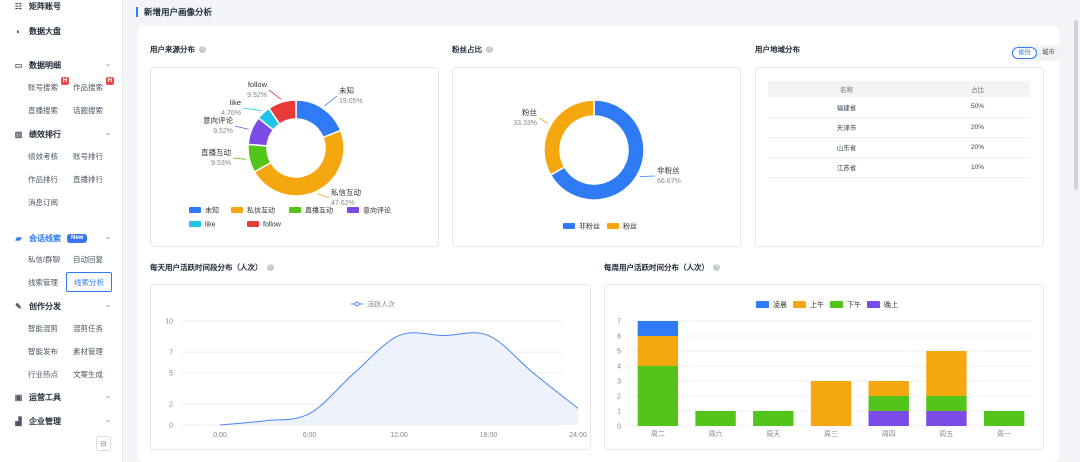 This screenshot has width=1080, height=462. Describe the element at coordinates (252, 109) in the screenshot. I see `pie-leader-line` at that location.